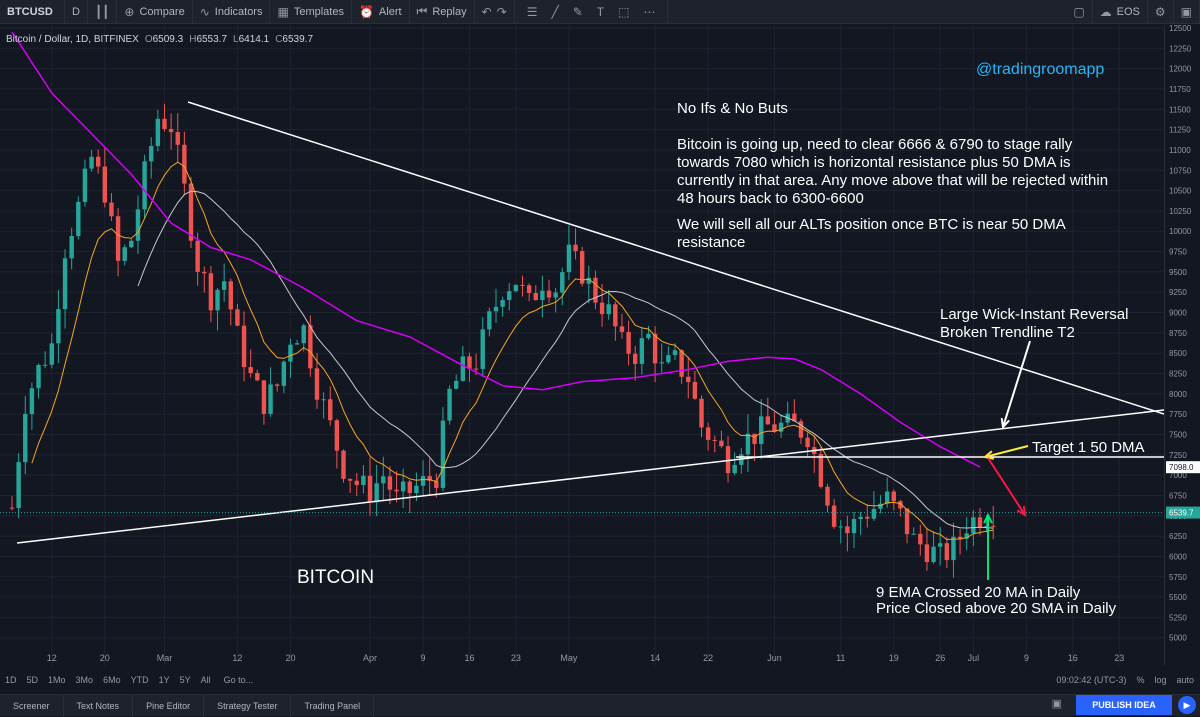 The image size is (1200, 717). What do you see at coordinates (11, 680) in the screenshot?
I see `range-1d: 1D` at bounding box center [11, 680].